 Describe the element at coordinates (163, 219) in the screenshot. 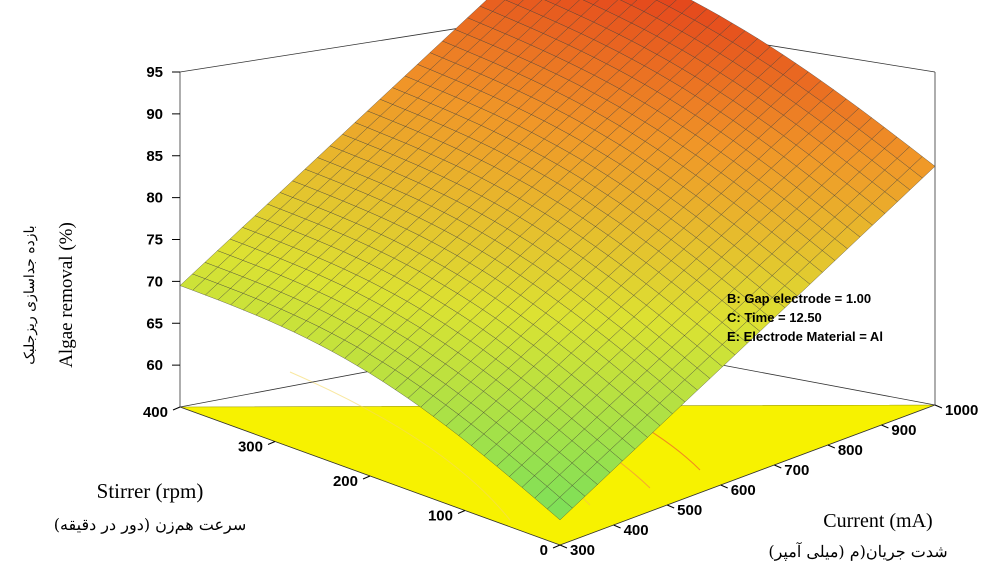

I see `z-axis-ticks: 60 65 70 75 80 85 90 95` at that location.